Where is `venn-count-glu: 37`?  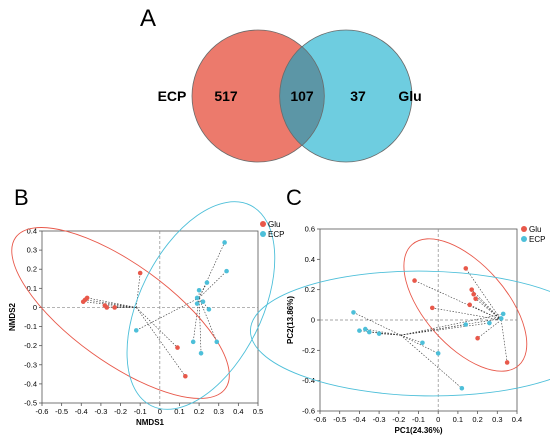
venn-count-glu: 37 is located at coordinates (358, 96).